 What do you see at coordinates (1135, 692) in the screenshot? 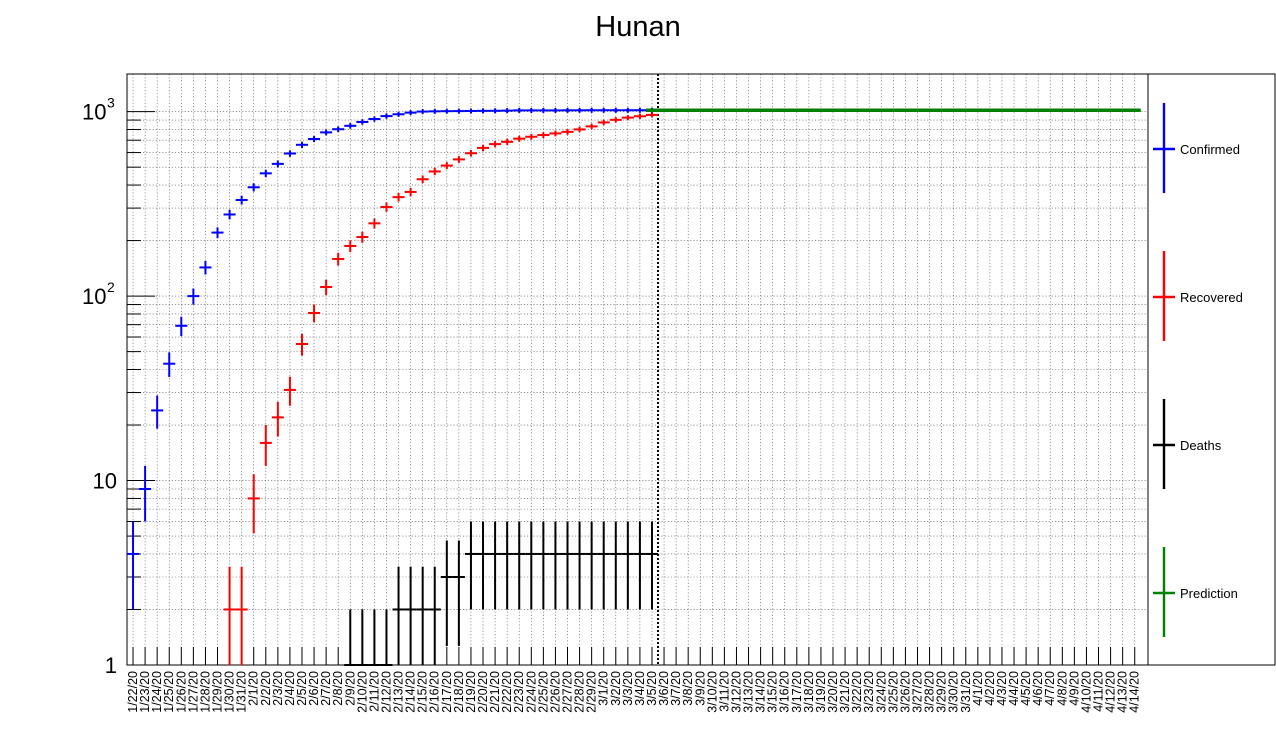
I see `x-tick-label: 4/14/20` at bounding box center [1135, 692].